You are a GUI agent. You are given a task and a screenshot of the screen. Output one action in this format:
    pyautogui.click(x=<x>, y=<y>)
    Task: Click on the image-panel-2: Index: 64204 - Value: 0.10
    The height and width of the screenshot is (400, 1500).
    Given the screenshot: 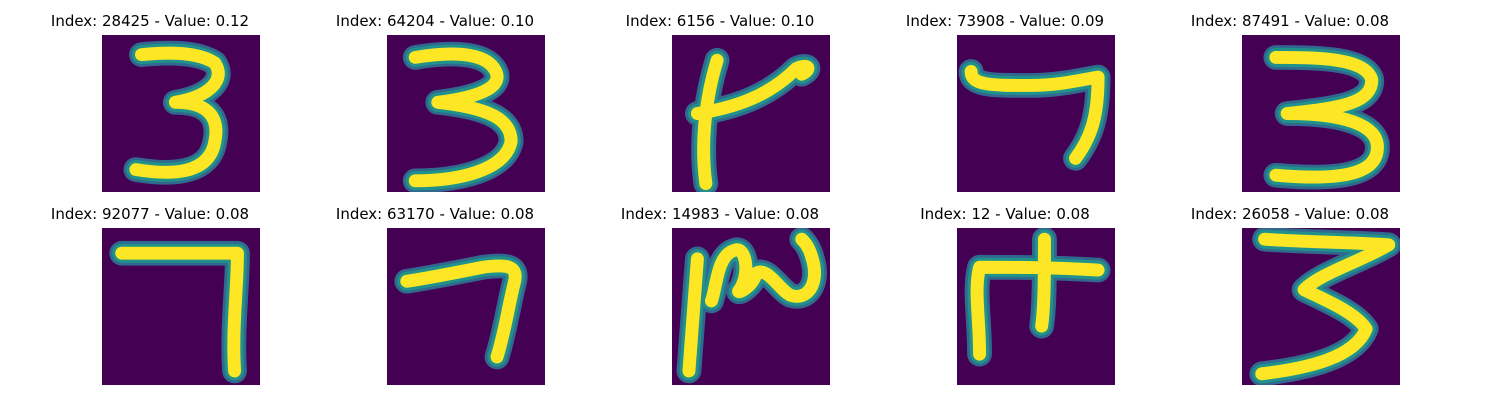 What is the action you would take?
    pyautogui.click(x=435, y=100)
    